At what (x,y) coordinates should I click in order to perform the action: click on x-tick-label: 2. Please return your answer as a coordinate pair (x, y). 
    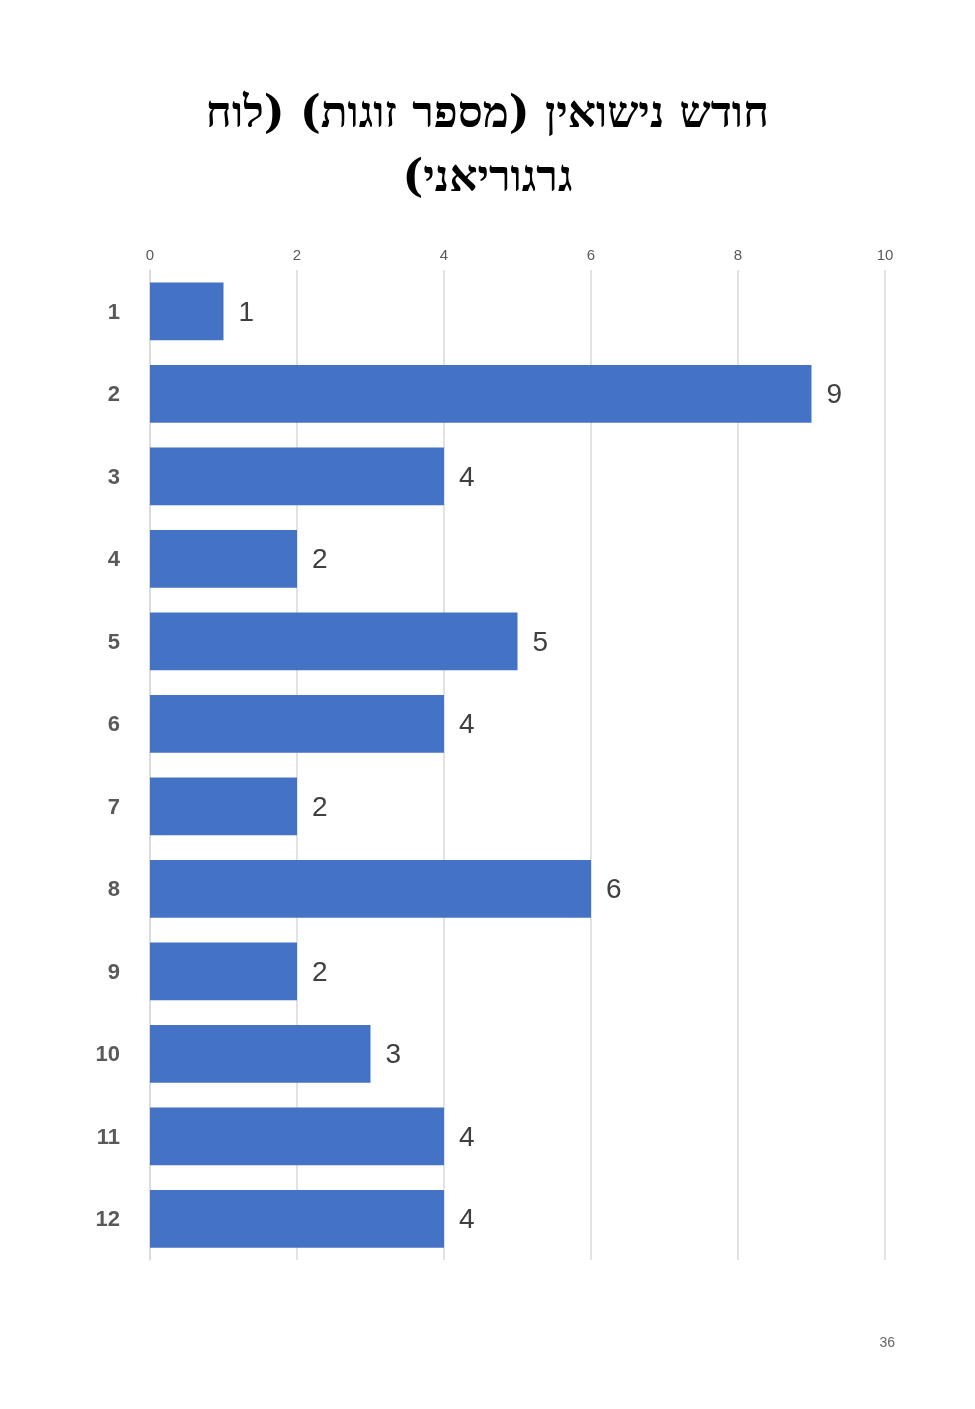
    Looking at the image, I should click on (297, 254).